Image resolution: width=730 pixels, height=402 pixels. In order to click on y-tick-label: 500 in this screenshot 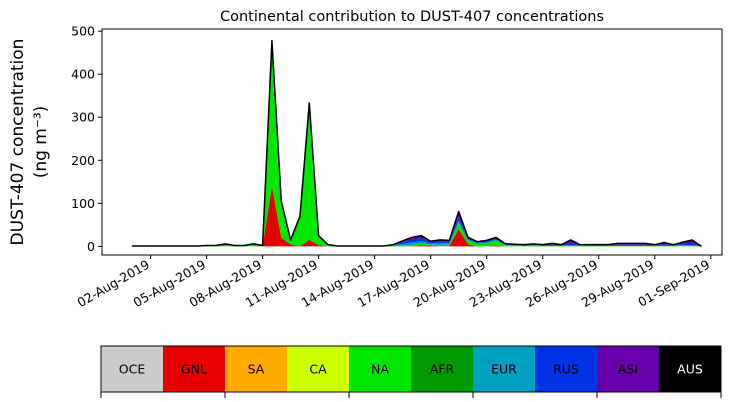, I will do `click(83, 31)`.